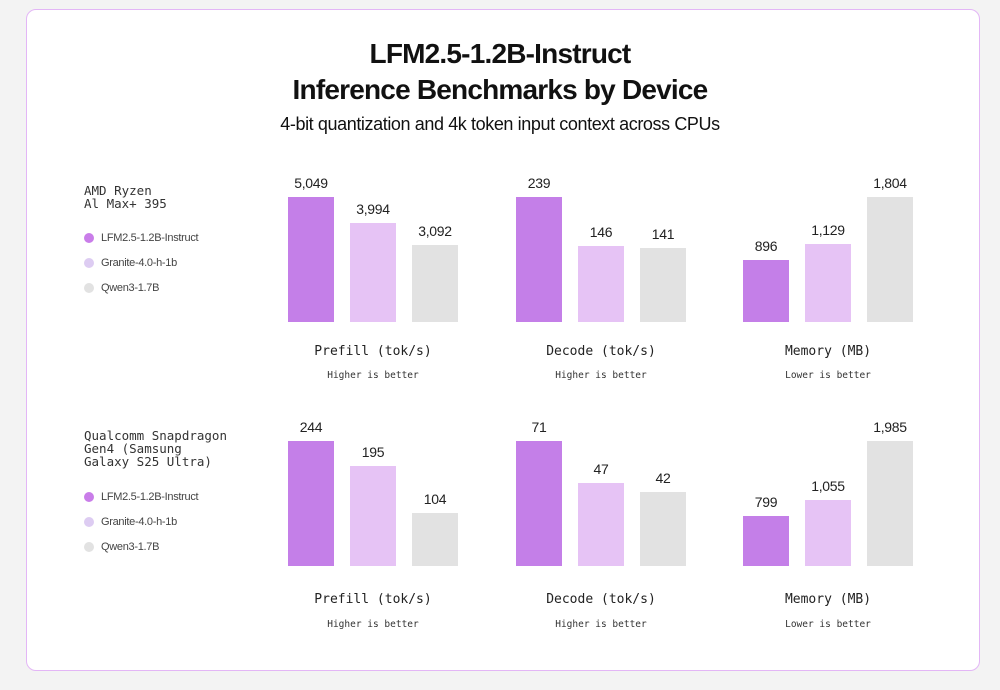 Image resolution: width=1000 pixels, height=690 pixels. Describe the element at coordinates (601, 469) in the screenshot. I see `data-label: 47` at that location.